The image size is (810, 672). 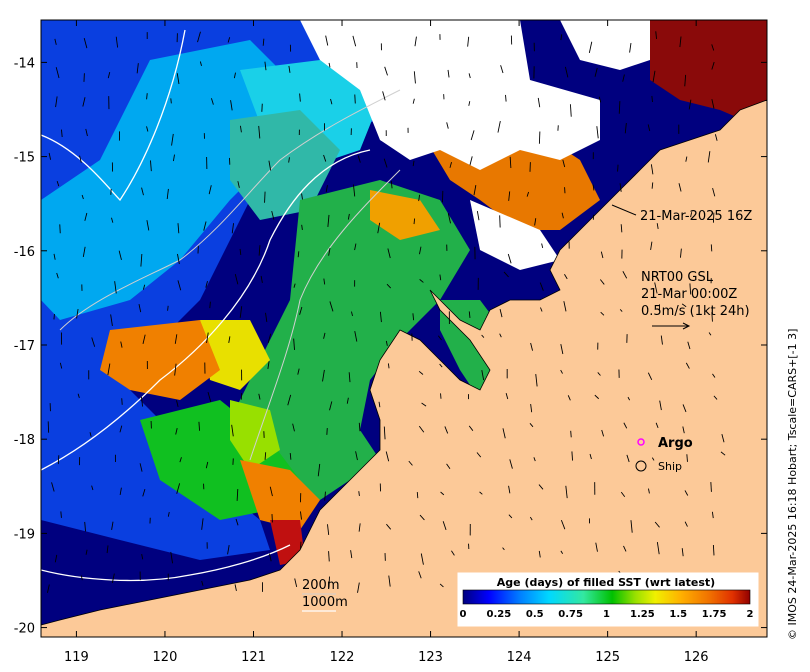 What do you see at coordinates (463, 614) in the screenshot?
I see `colorbar-tick-label: 0` at bounding box center [463, 614].